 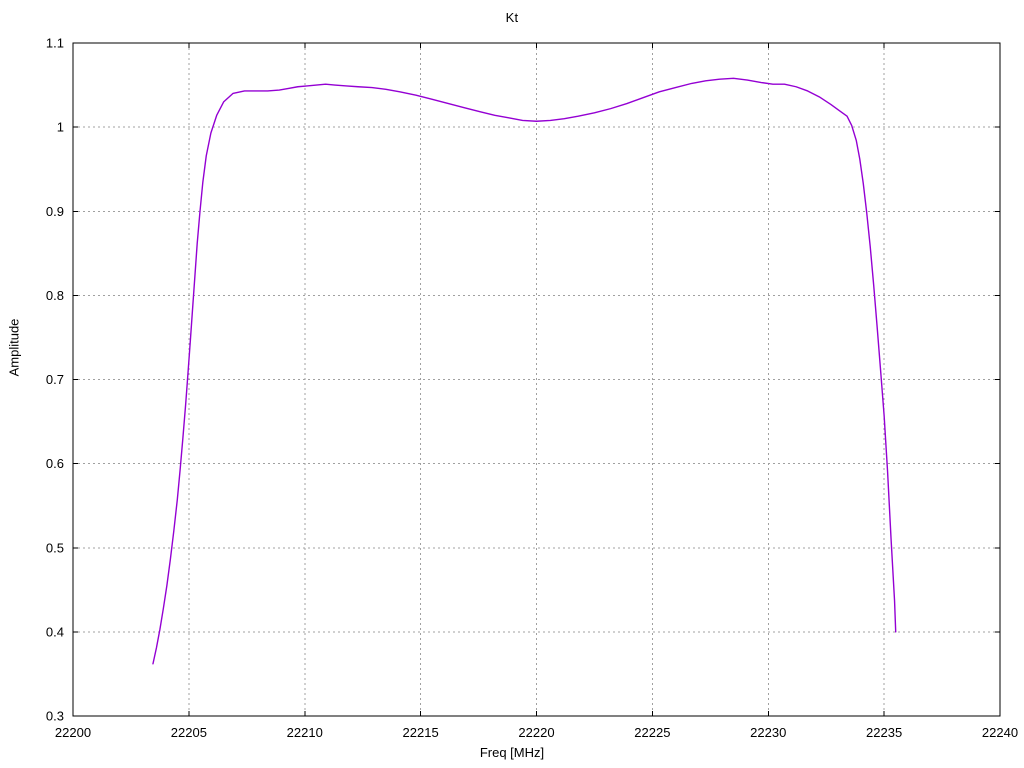 What do you see at coordinates (55, 211) in the screenshot?
I see `y-tick-label: 0.9` at bounding box center [55, 211].